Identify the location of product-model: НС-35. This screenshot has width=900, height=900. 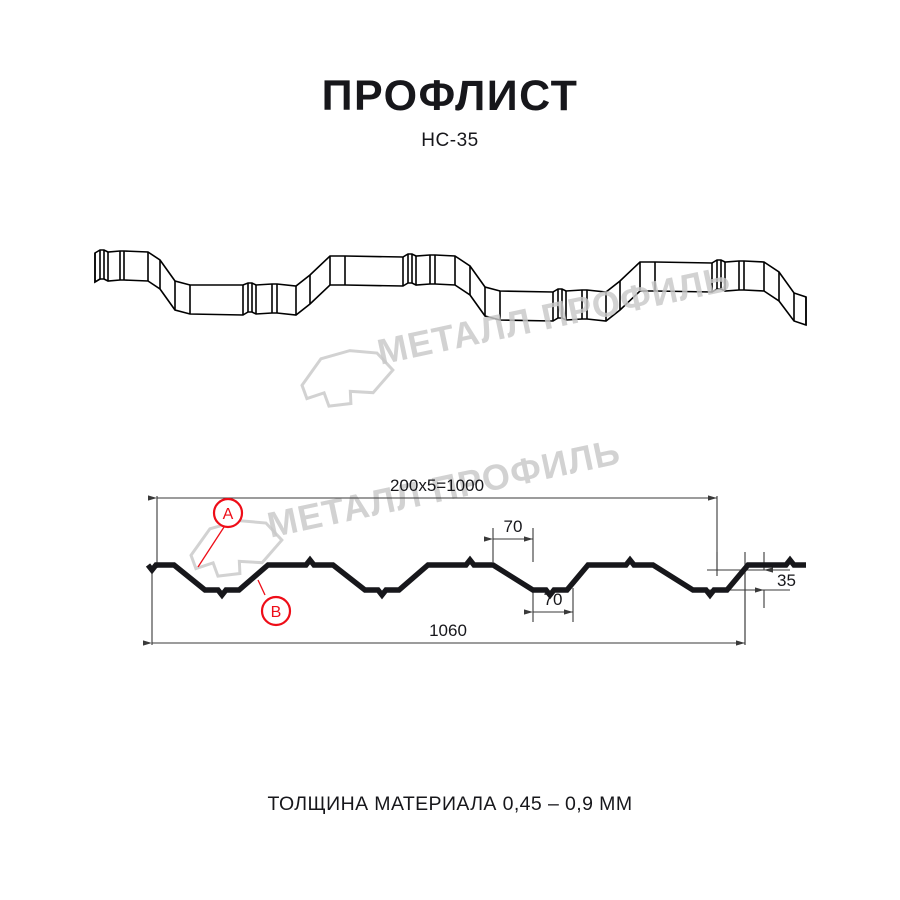
(450, 141).